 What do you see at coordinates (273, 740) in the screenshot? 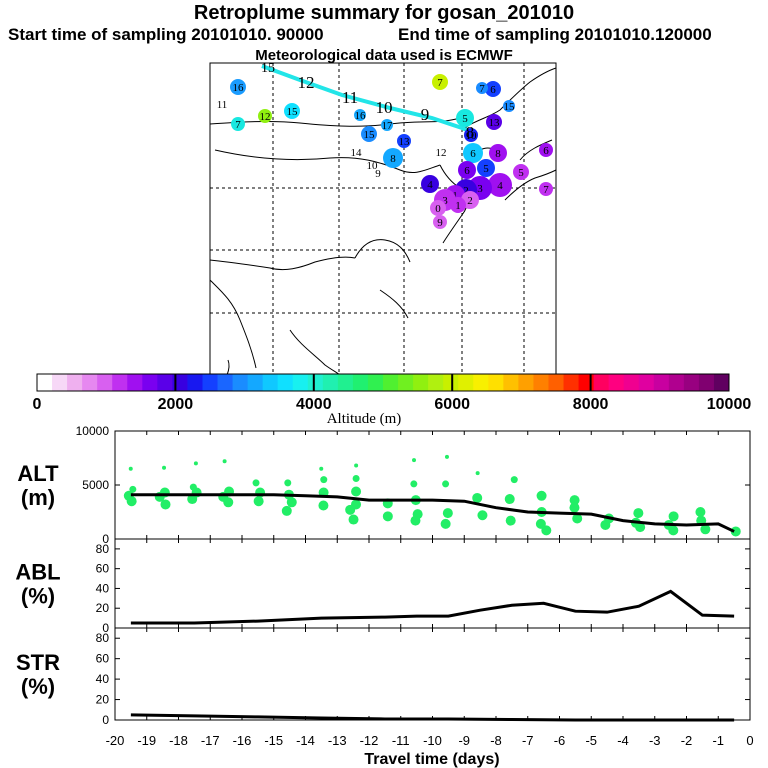
I see `x-tick-label: -15` at bounding box center [273, 740].